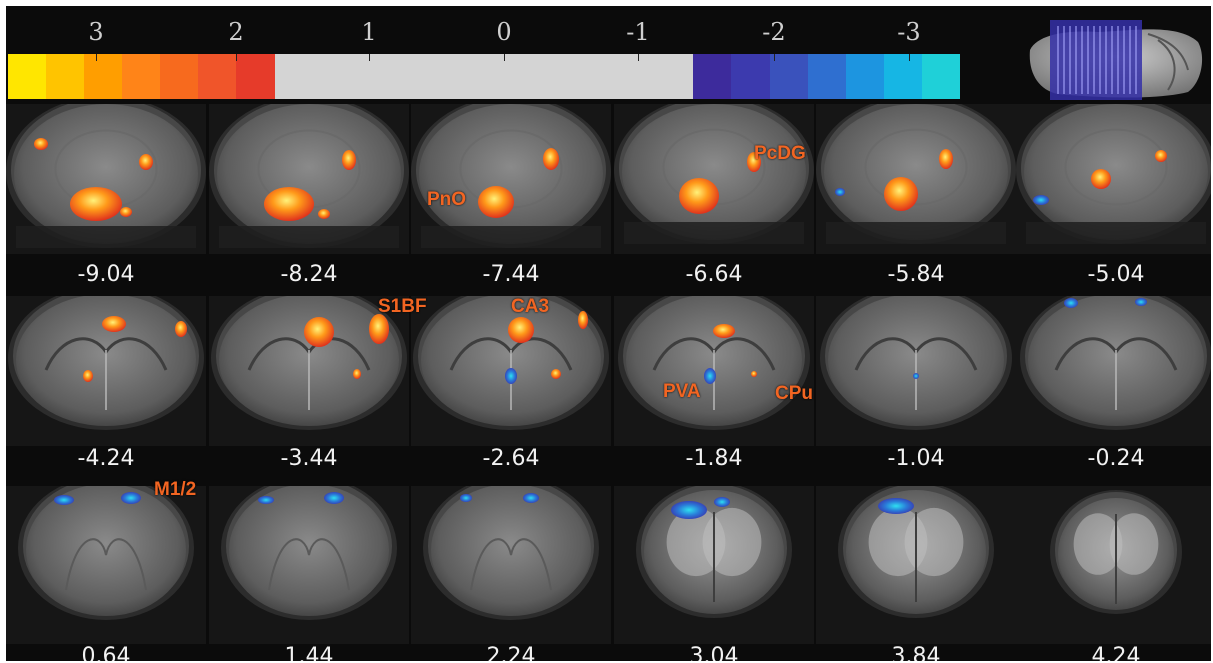  What do you see at coordinates (916, 386) in the screenshot?
I see `coronal-slice: -1.04` at bounding box center [916, 386].